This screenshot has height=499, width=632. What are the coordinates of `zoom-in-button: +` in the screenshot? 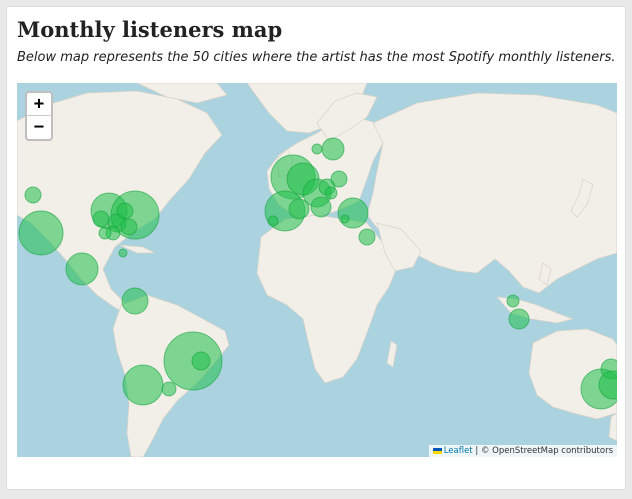 It's located at (39, 104).